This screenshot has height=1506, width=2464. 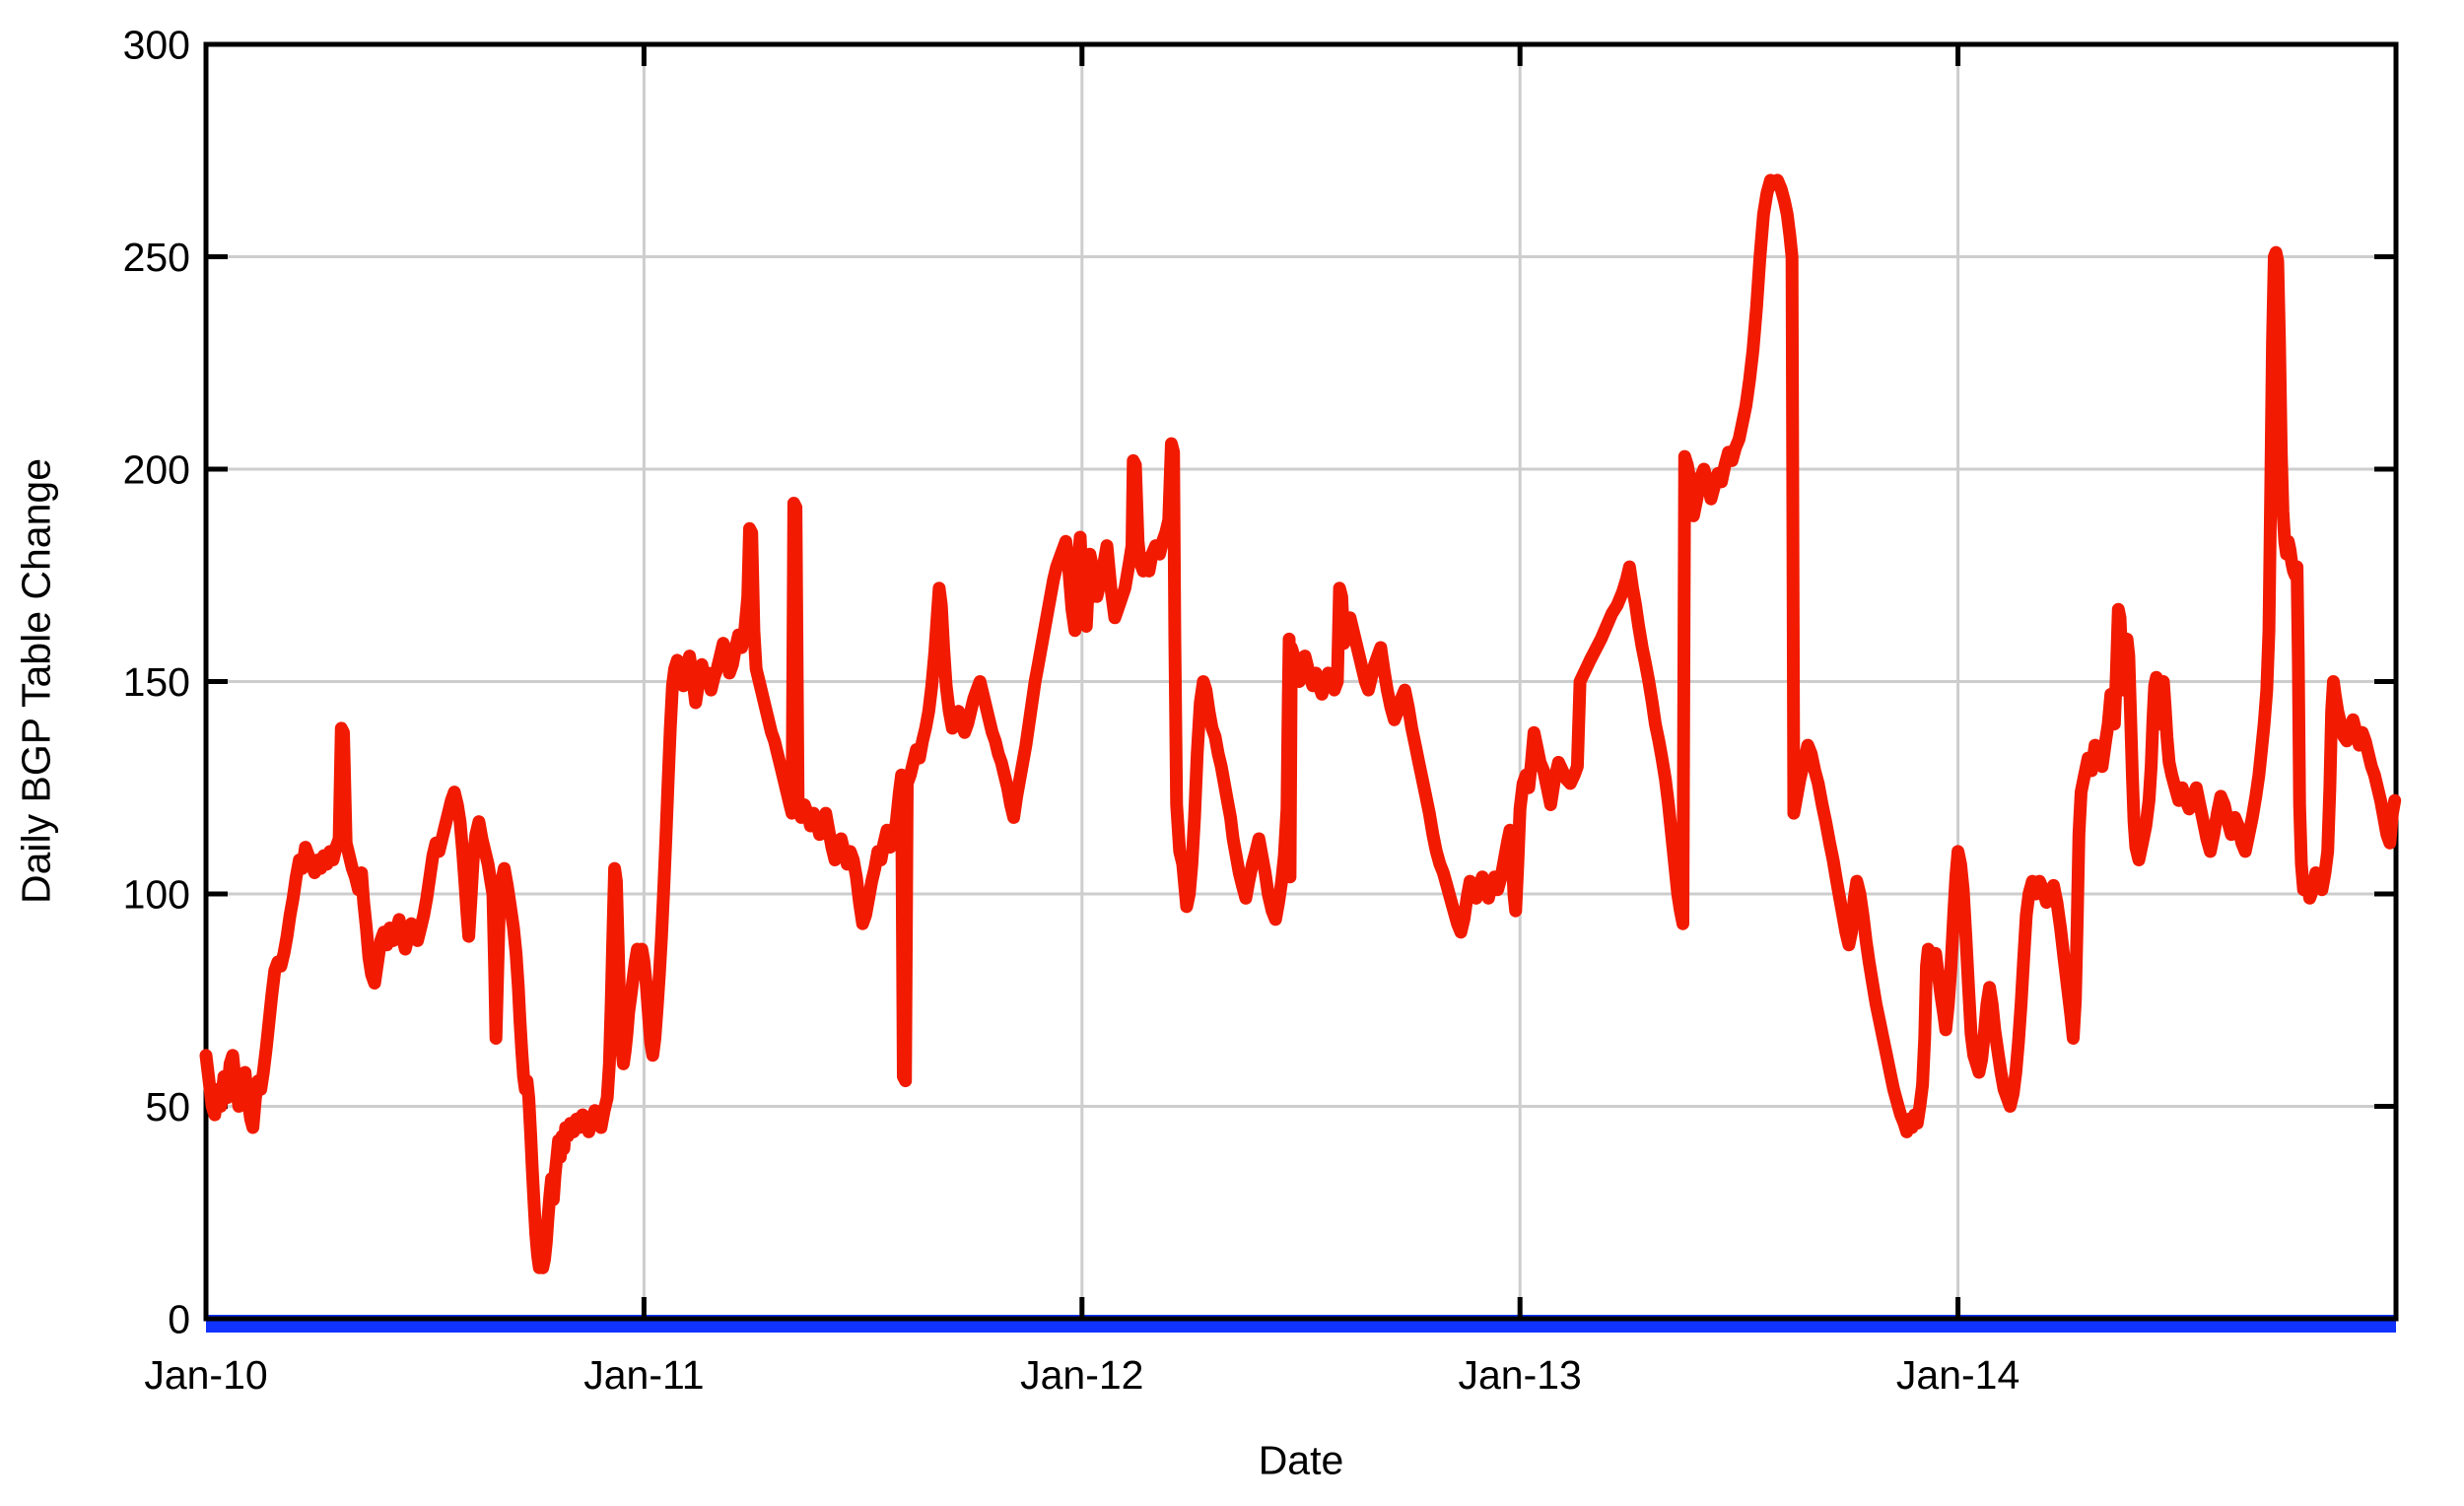 I want to click on x-axis-title: Date, so click(x=1301, y=1460).